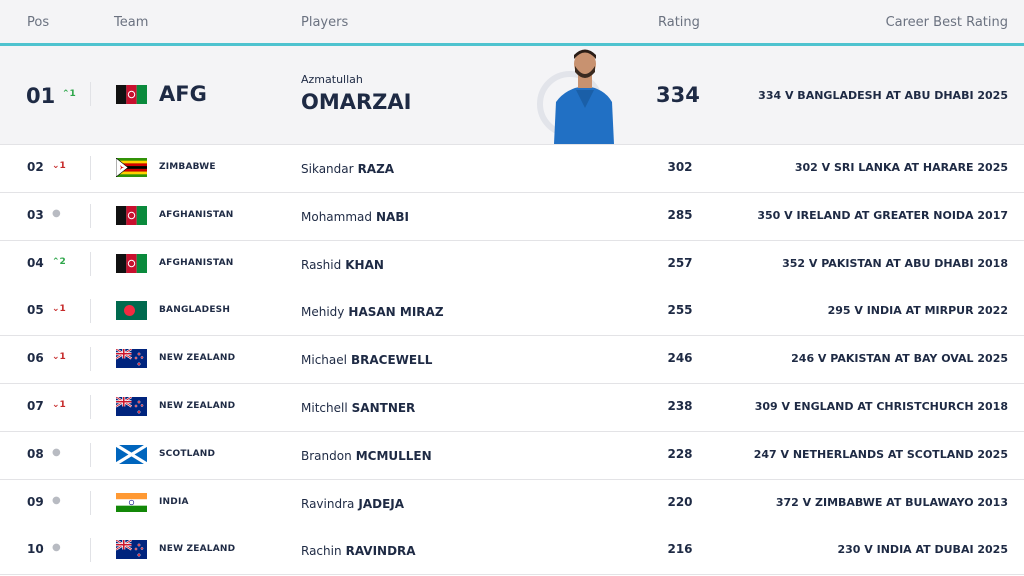  What do you see at coordinates (35, 406) in the screenshot?
I see `position: 07` at bounding box center [35, 406].